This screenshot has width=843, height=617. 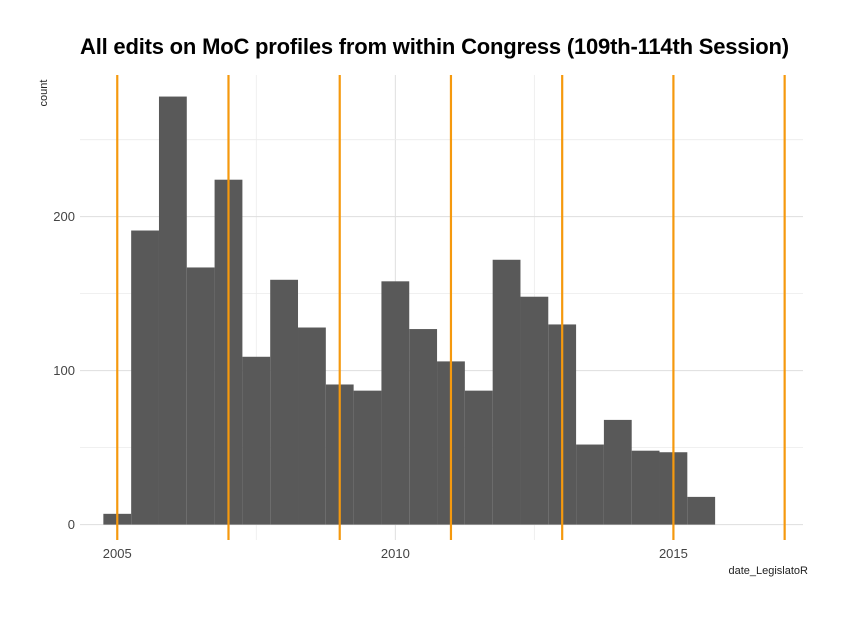 What do you see at coordinates (768, 571) in the screenshot?
I see `x-axis-label: date_LegislatoR` at bounding box center [768, 571].